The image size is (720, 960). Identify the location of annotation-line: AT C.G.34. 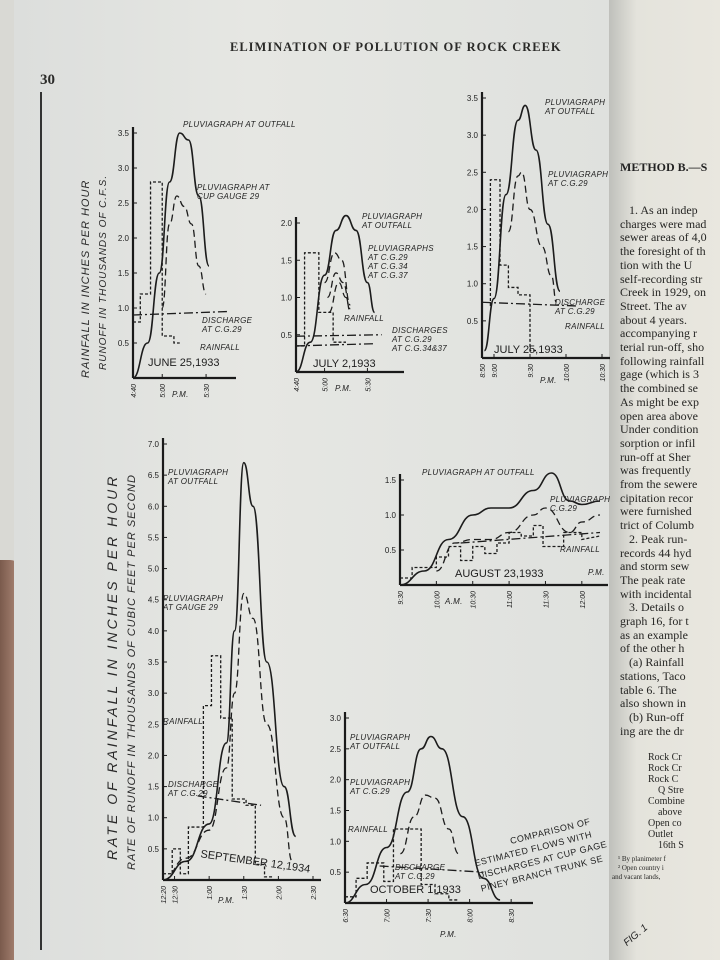
(388, 266).